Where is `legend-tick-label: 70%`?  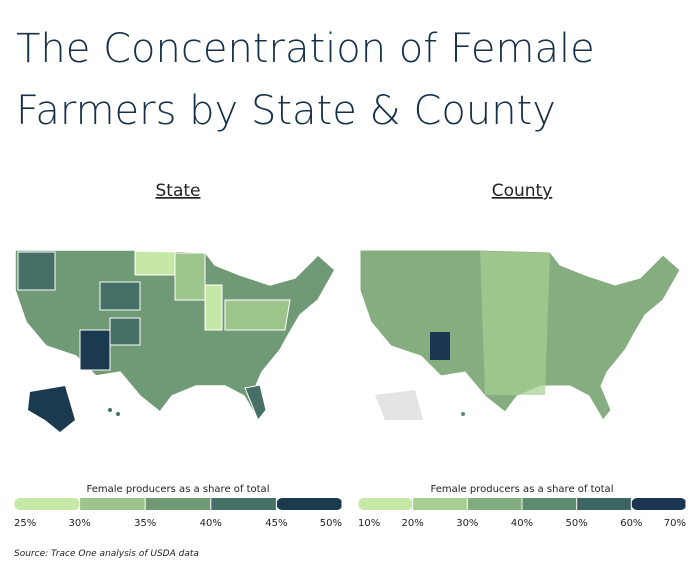
legend-tick-label: 70% is located at coordinates (675, 523).